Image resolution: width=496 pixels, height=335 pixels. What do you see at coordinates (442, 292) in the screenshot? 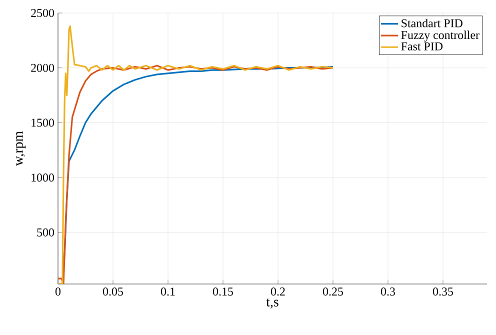
I see `x-tick-label: 0.35` at bounding box center [442, 292].